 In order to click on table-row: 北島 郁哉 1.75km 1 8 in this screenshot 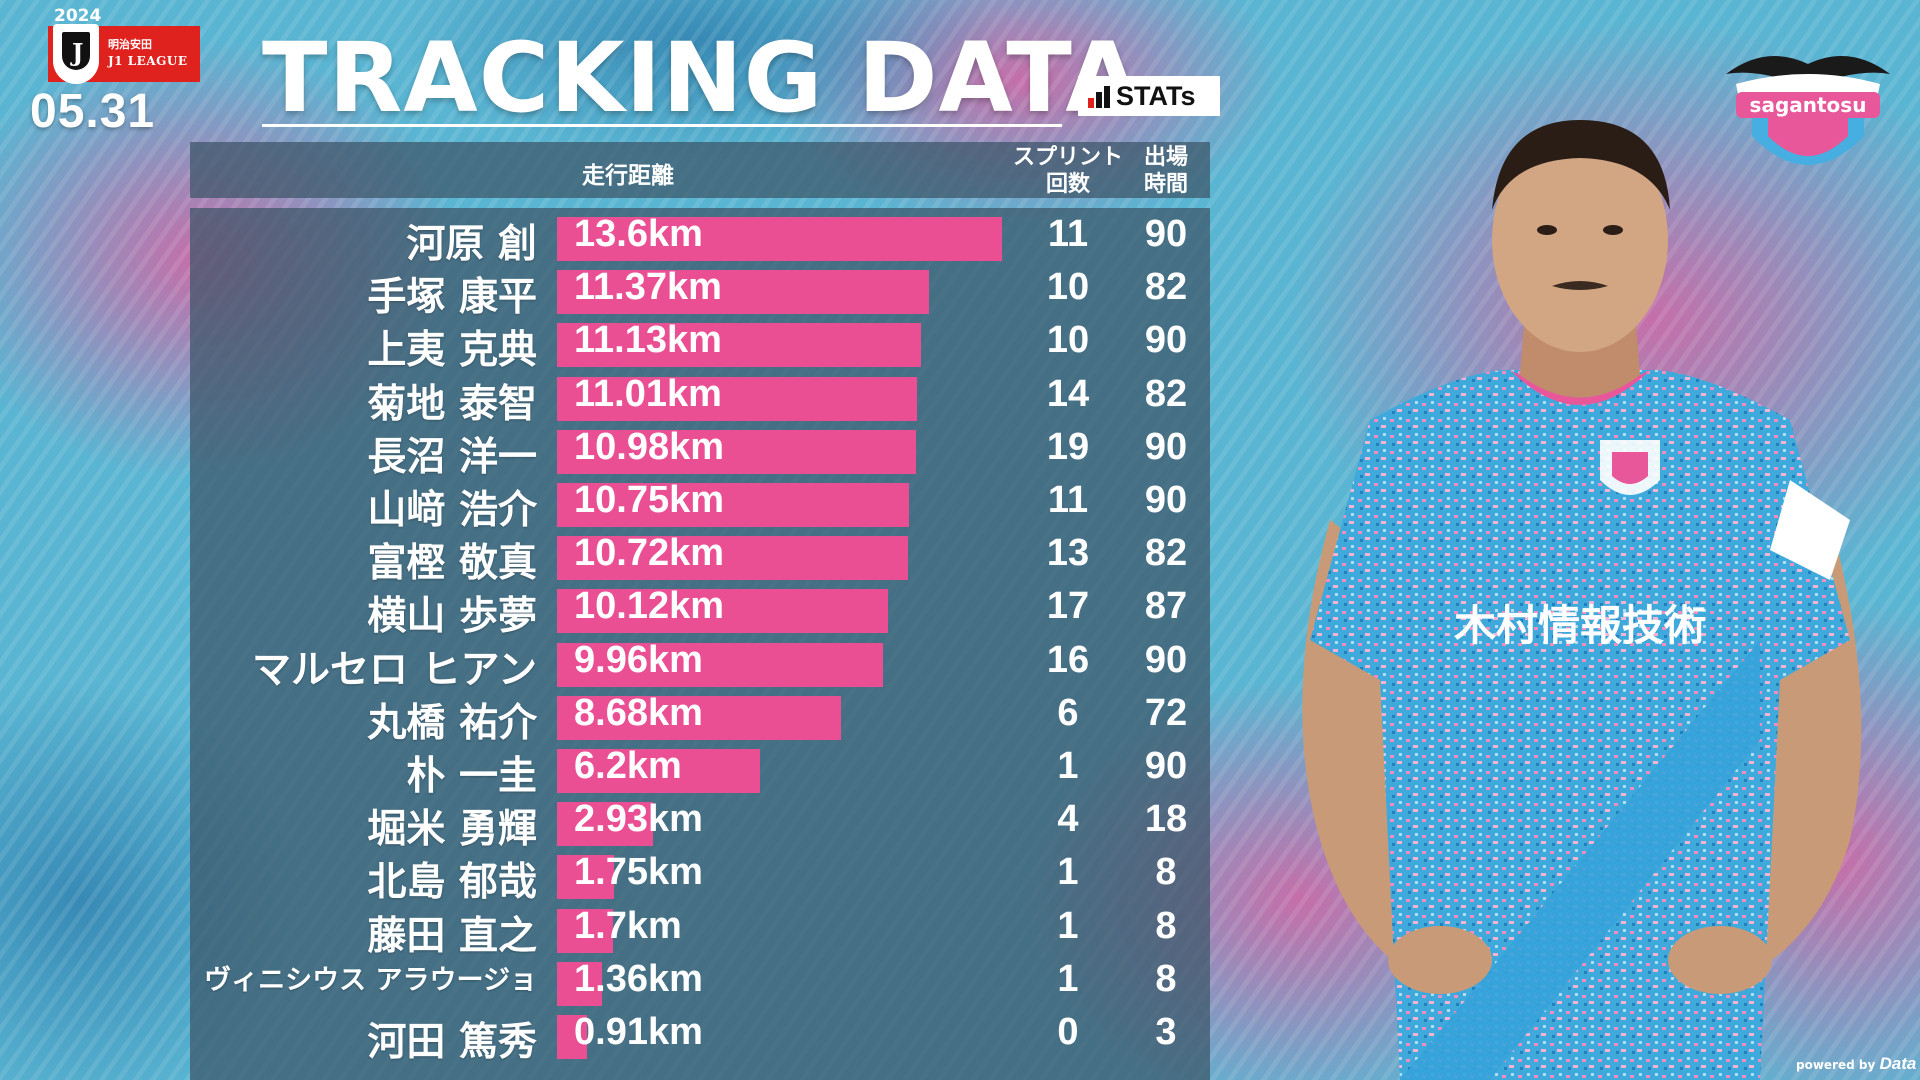, I will do `click(960, 878)`.